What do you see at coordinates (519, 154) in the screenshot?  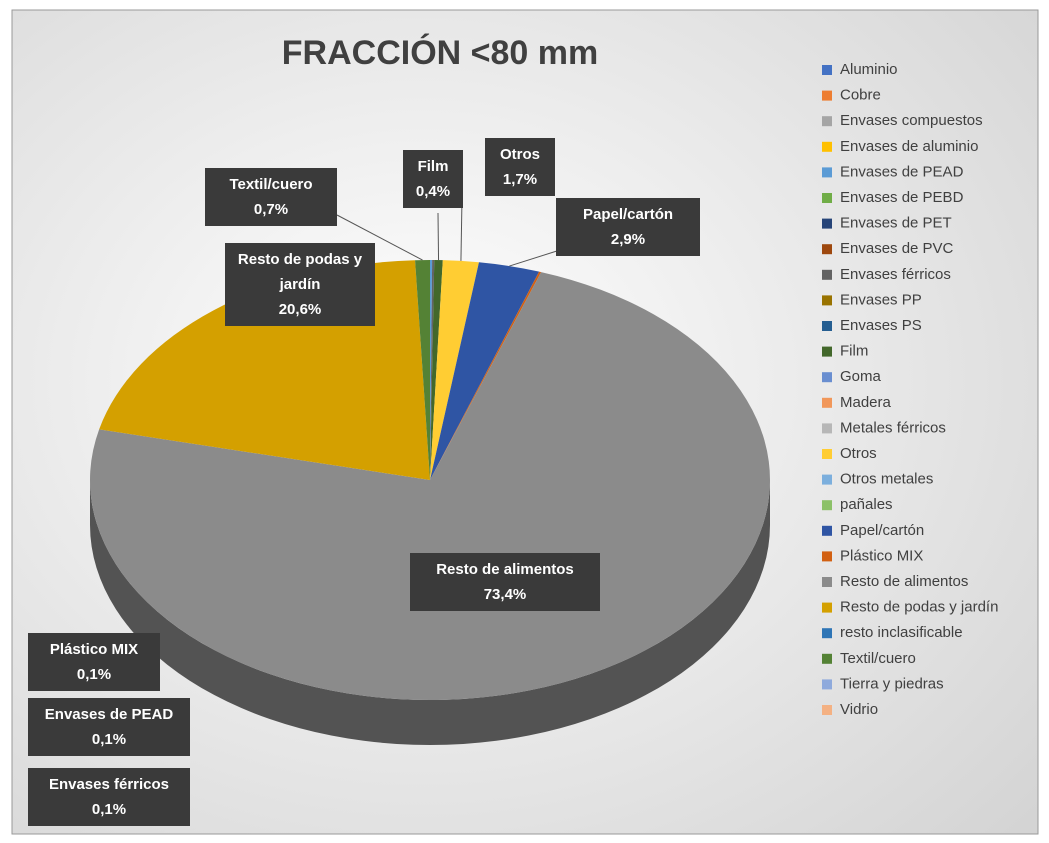 I see `category-label: Otros` at bounding box center [519, 154].